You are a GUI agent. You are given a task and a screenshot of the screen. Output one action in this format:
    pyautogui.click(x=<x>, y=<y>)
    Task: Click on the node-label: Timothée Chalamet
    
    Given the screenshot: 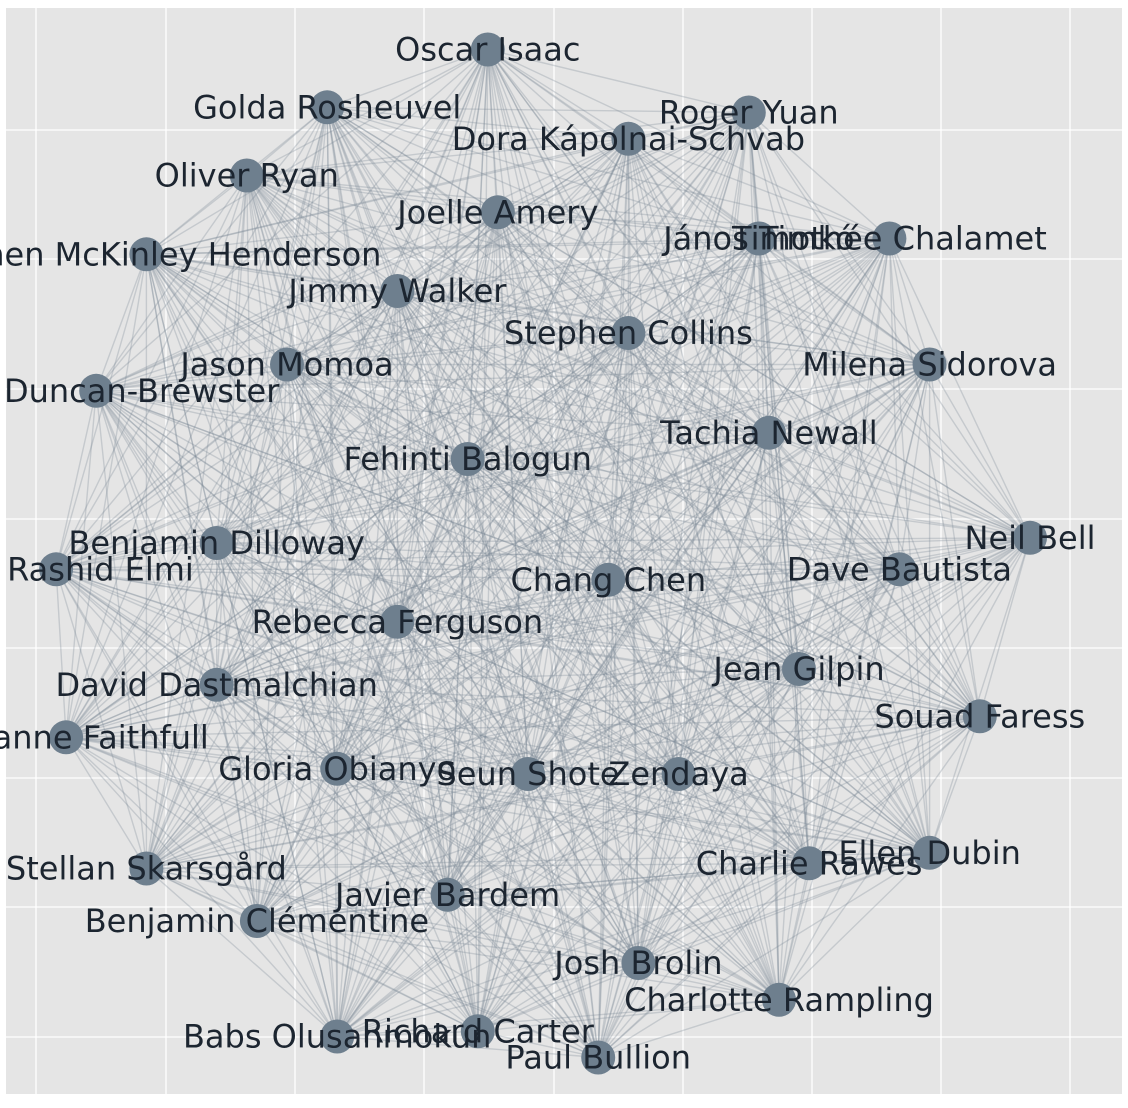 What is the action you would take?
    pyautogui.click(x=889, y=239)
    